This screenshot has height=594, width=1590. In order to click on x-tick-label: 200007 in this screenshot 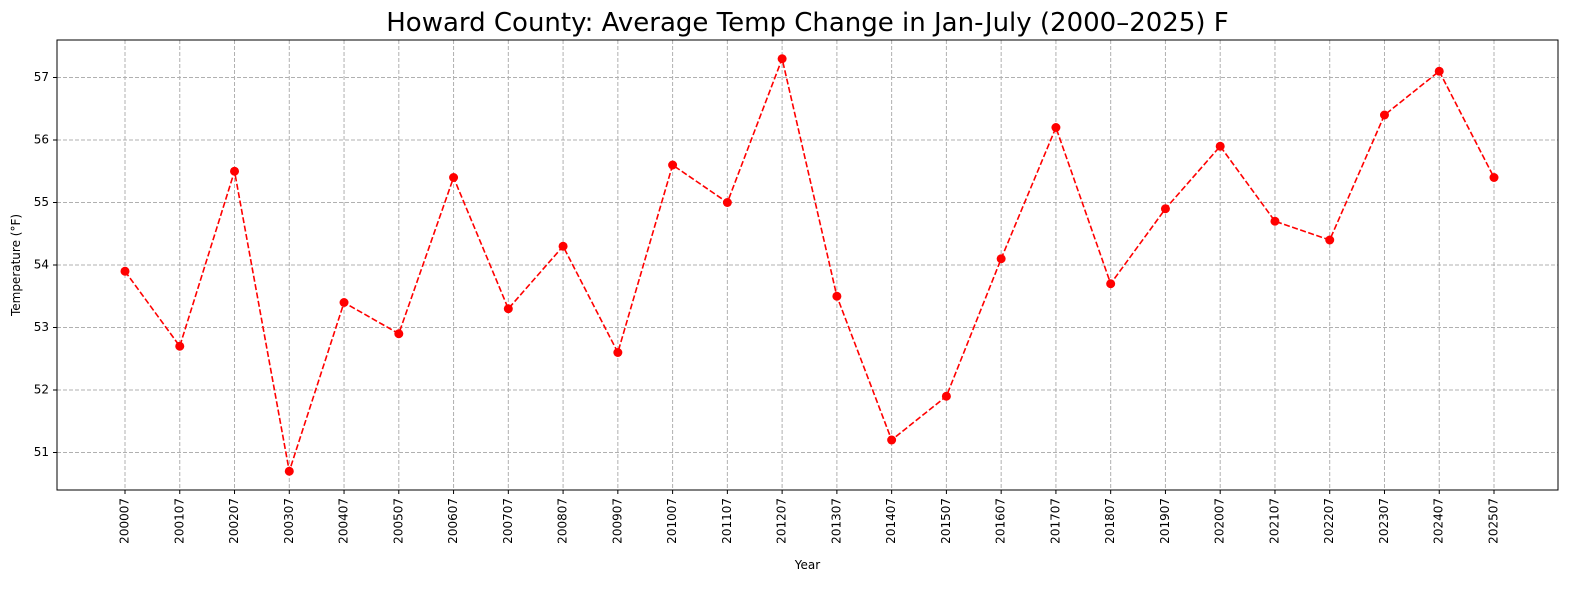, I will do `click(125, 521)`.